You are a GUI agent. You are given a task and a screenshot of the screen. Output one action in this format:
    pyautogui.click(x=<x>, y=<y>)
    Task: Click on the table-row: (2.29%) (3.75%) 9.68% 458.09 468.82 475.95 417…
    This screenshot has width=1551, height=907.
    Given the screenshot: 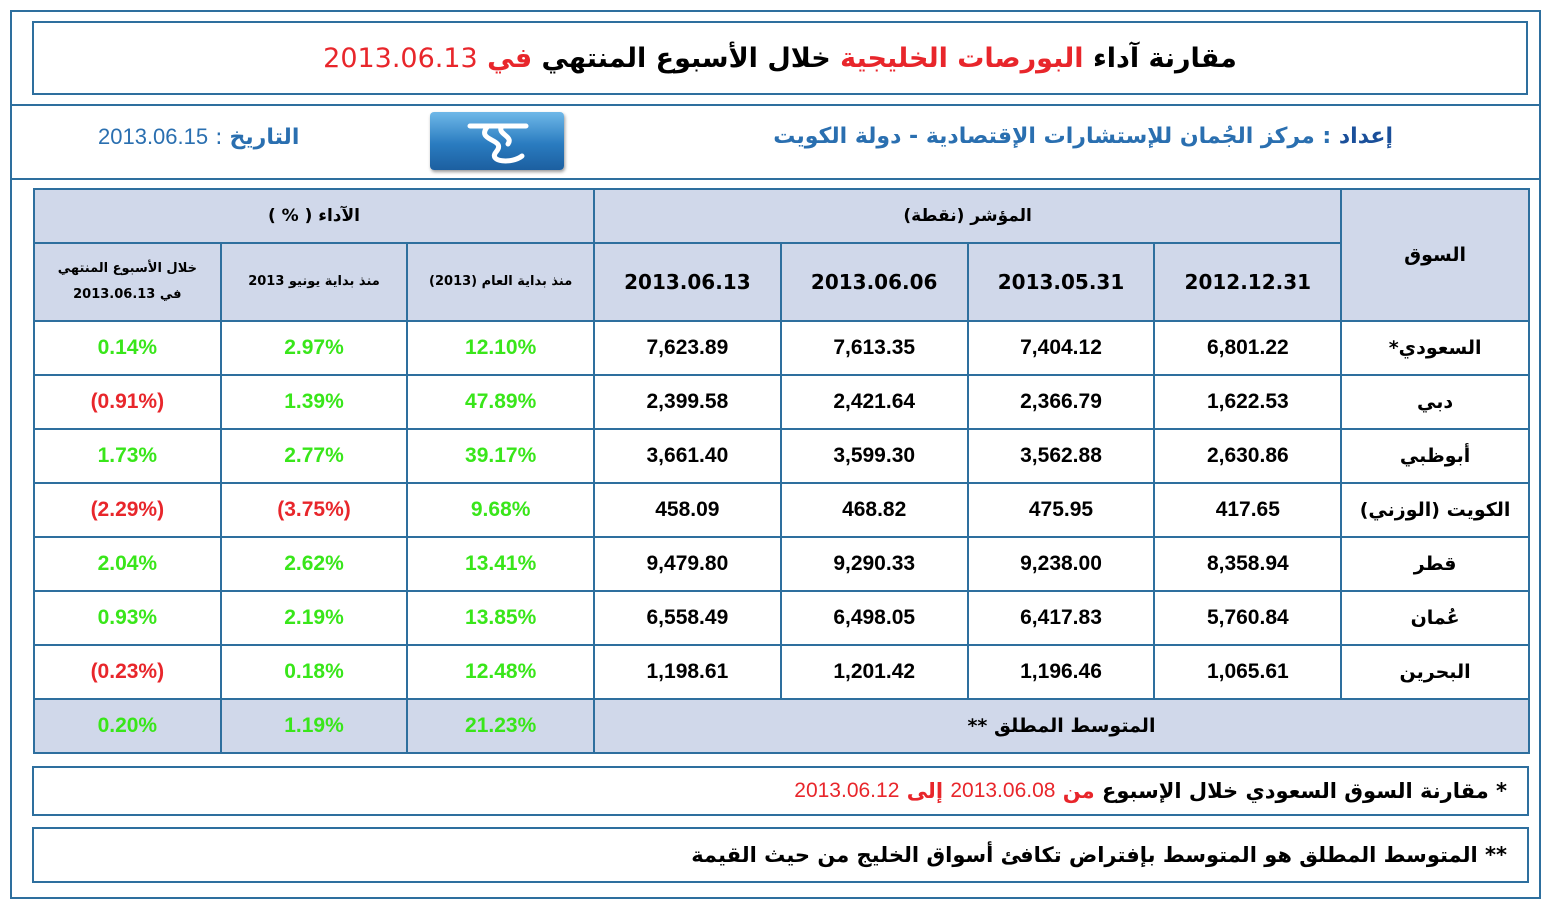 What is the action you would take?
    pyautogui.click(x=781, y=510)
    